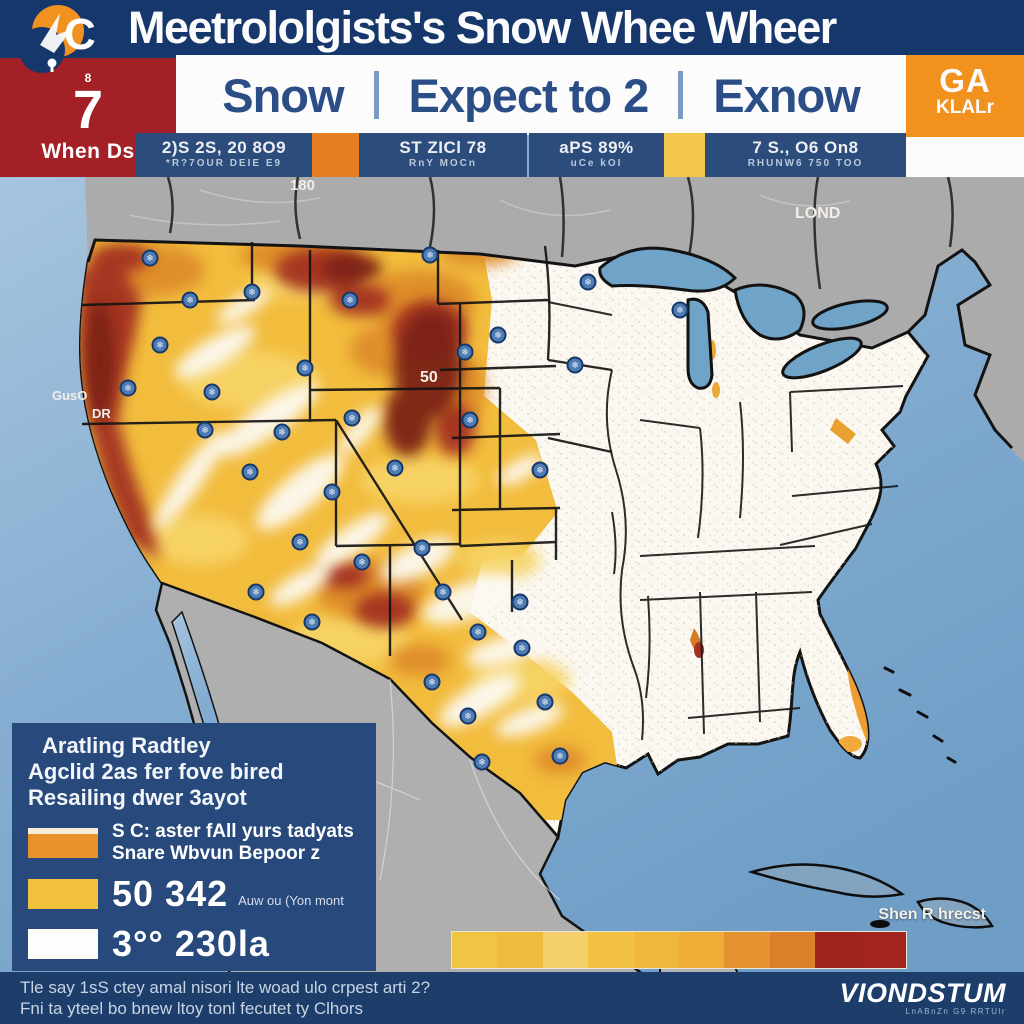 Image resolution: width=1024 pixels, height=1024 pixels. I want to click on scale-bar-label: Shen R hrecst, so click(932, 914).